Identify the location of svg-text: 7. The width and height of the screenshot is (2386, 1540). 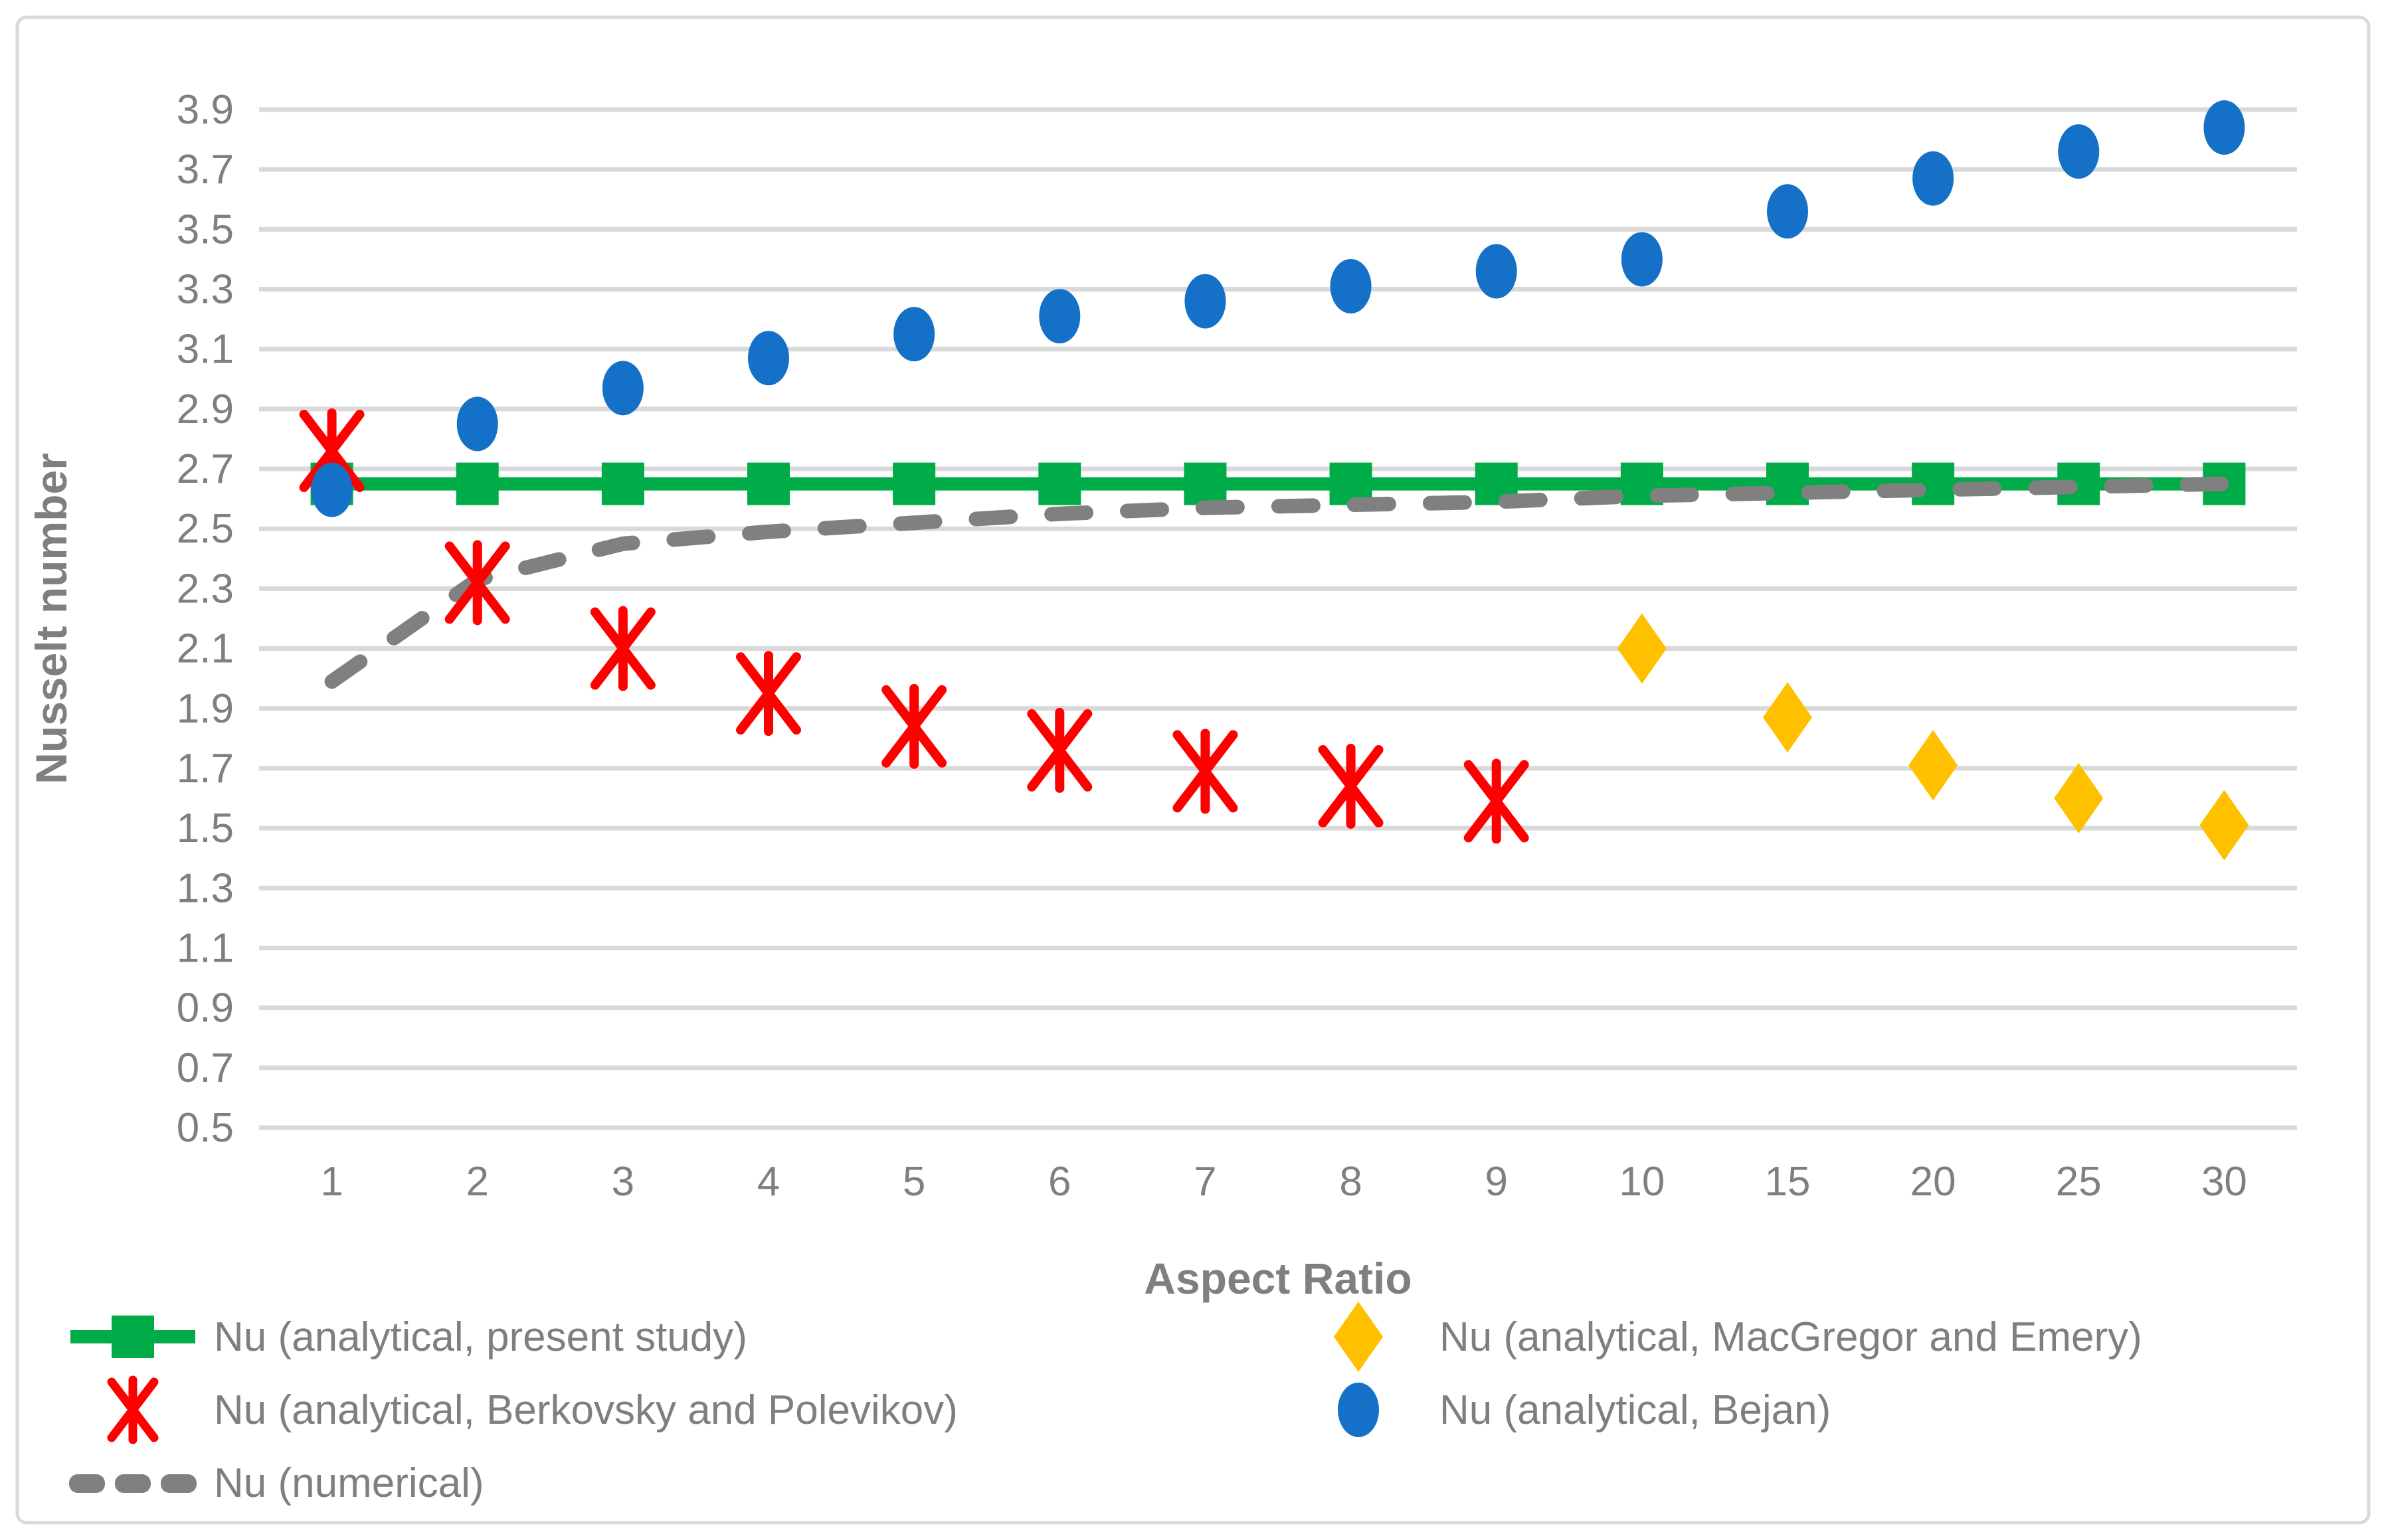
(1205, 1182).